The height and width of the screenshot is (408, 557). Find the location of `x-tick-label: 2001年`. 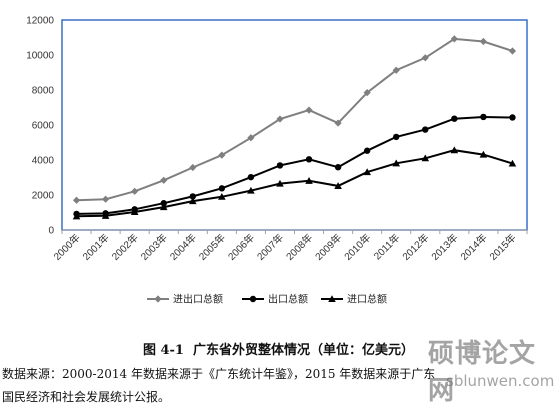

x-tick-label: 2001年 is located at coordinates (96, 247).